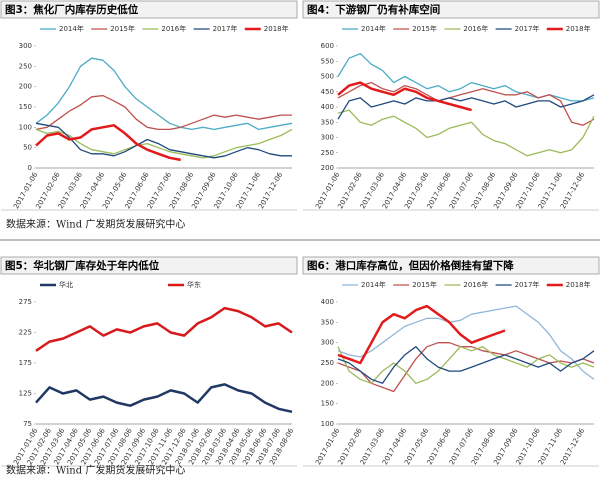 The width and height of the screenshot is (600, 488). Describe the element at coordinates (25, 333) in the screenshot. I see `y-tick-label: 225` at that location.